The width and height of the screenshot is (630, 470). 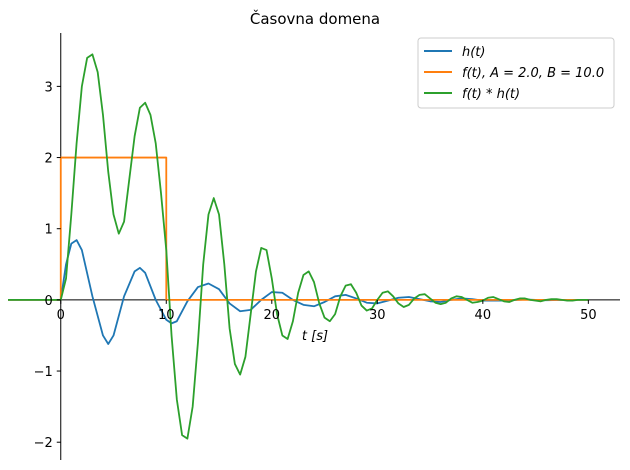 What do you see at coordinates (48, 230) in the screenshot?
I see `y-tick-label: 1` at bounding box center [48, 230].